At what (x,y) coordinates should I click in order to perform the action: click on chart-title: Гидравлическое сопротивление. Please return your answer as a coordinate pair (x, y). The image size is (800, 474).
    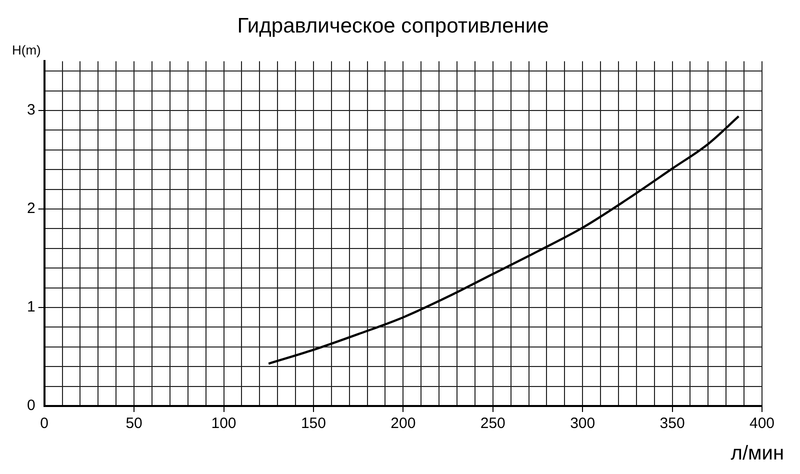
    Looking at the image, I should click on (393, 26).